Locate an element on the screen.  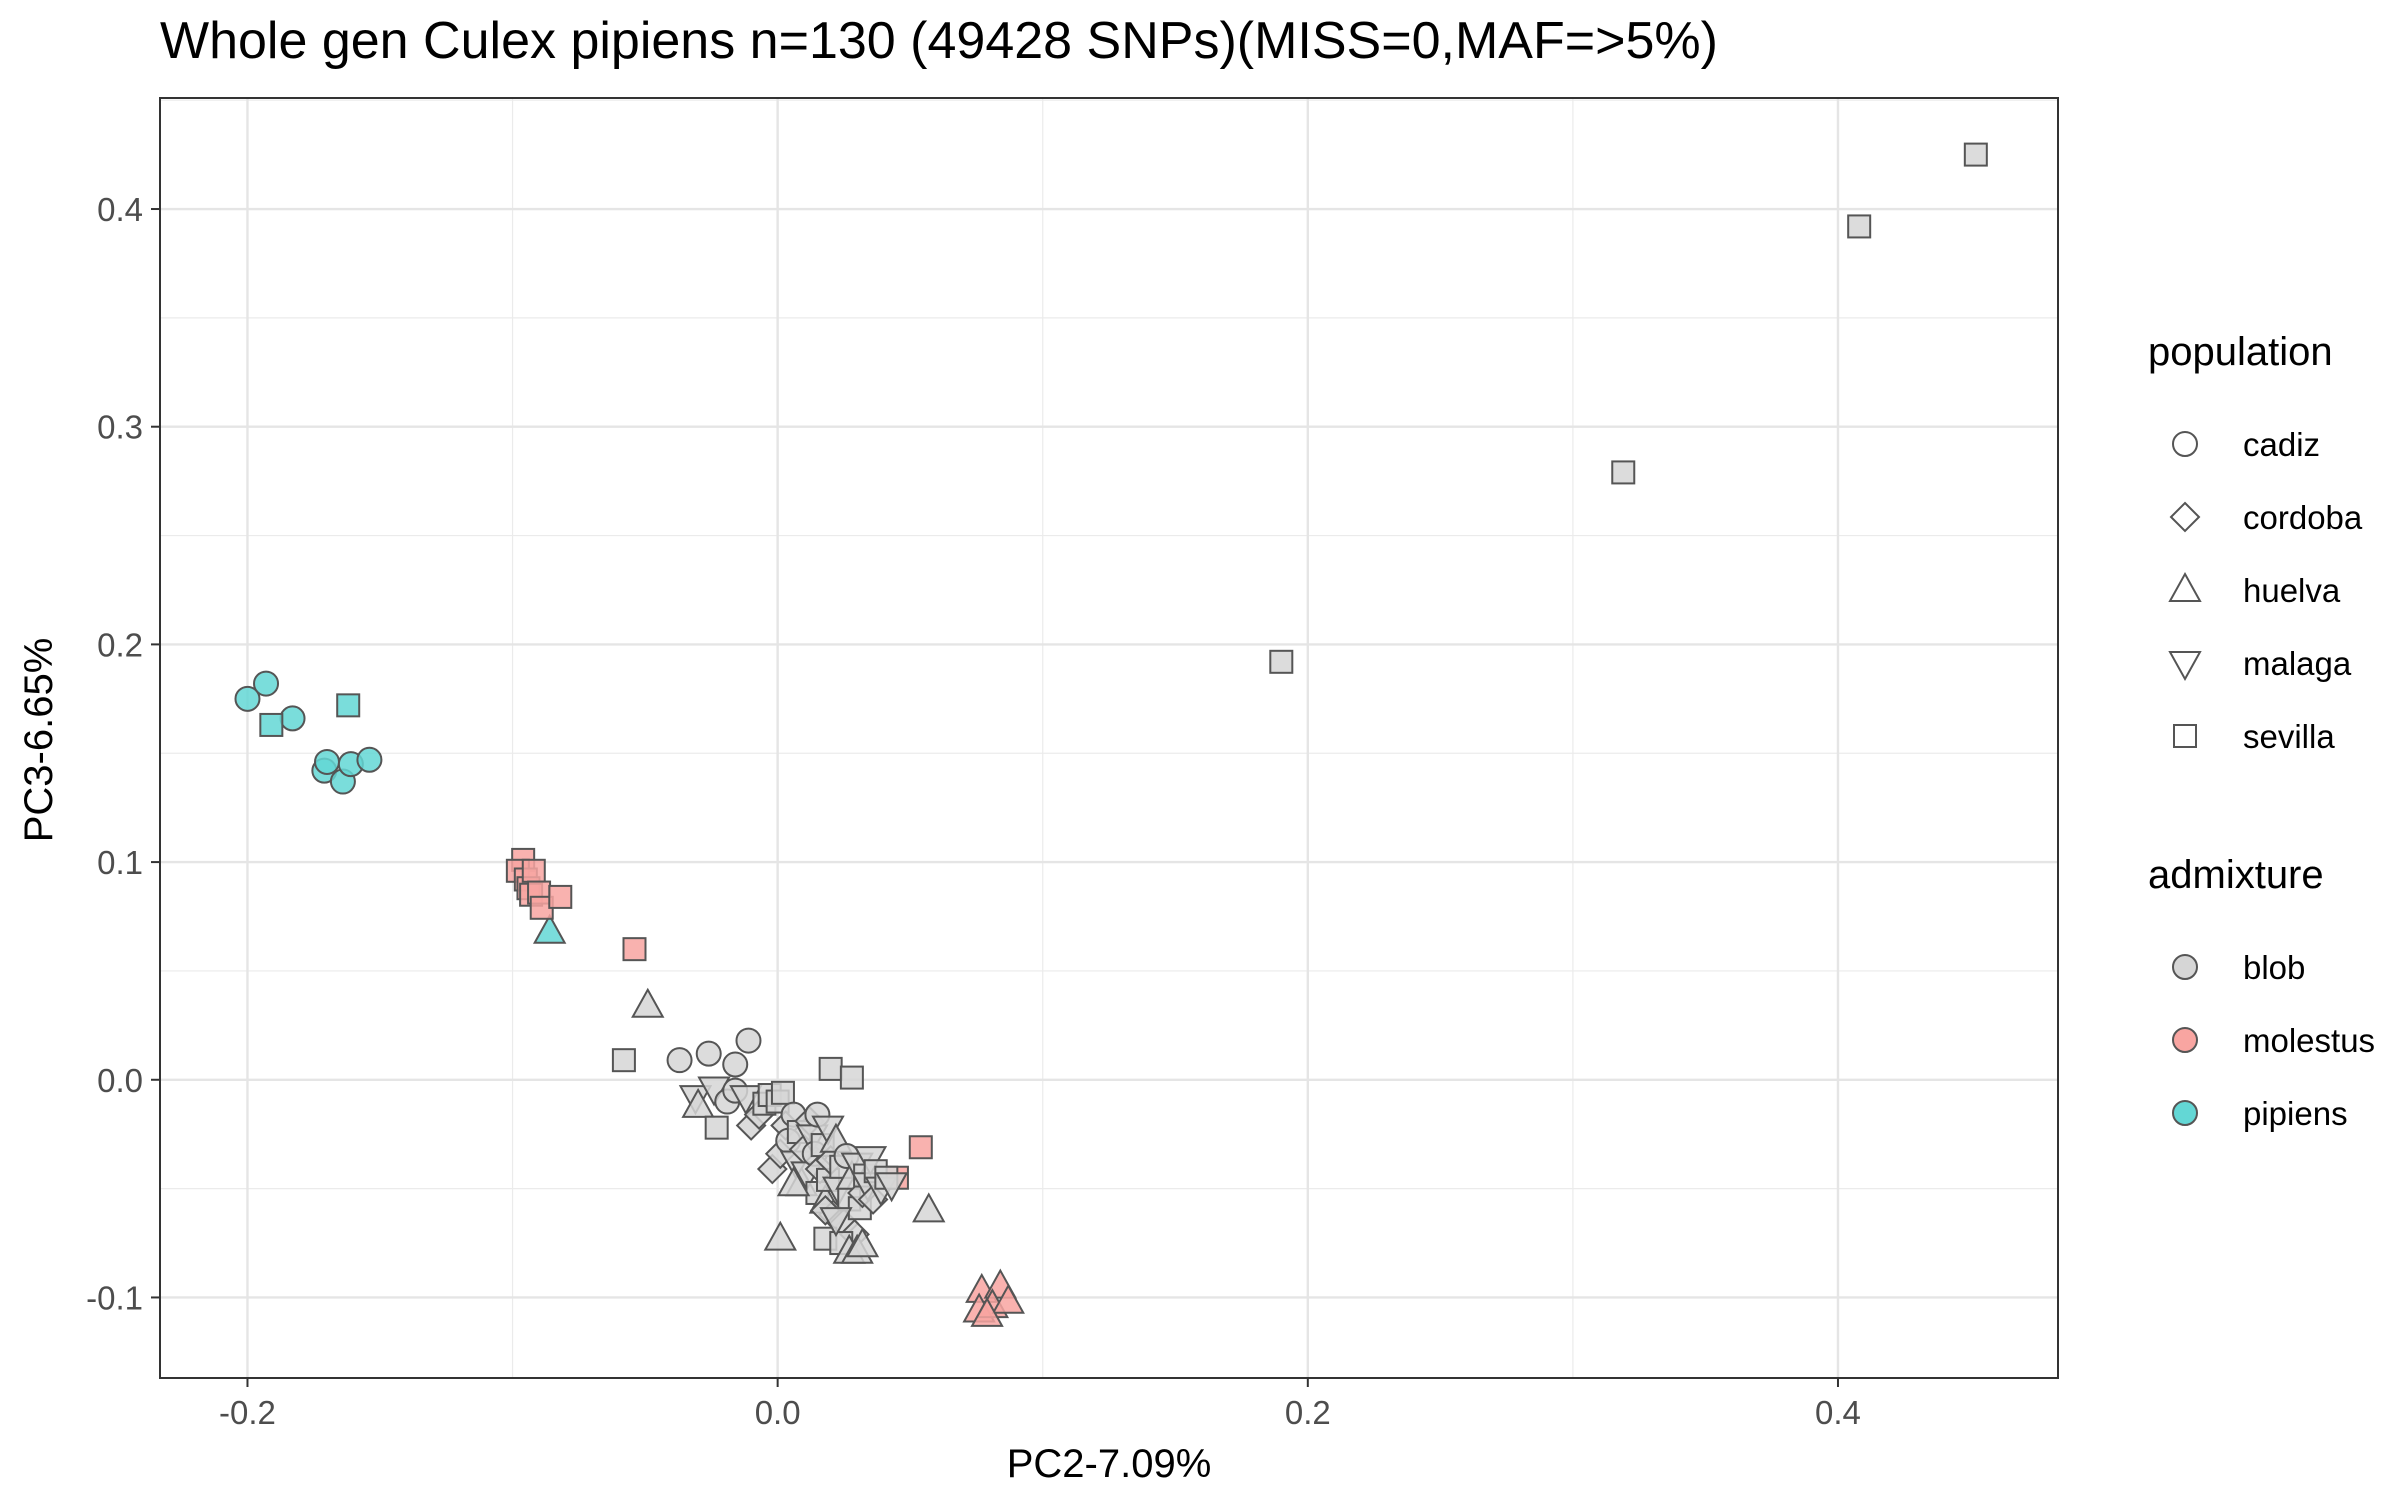
legend-key-cadiz is located at coordinates (2185, 444).